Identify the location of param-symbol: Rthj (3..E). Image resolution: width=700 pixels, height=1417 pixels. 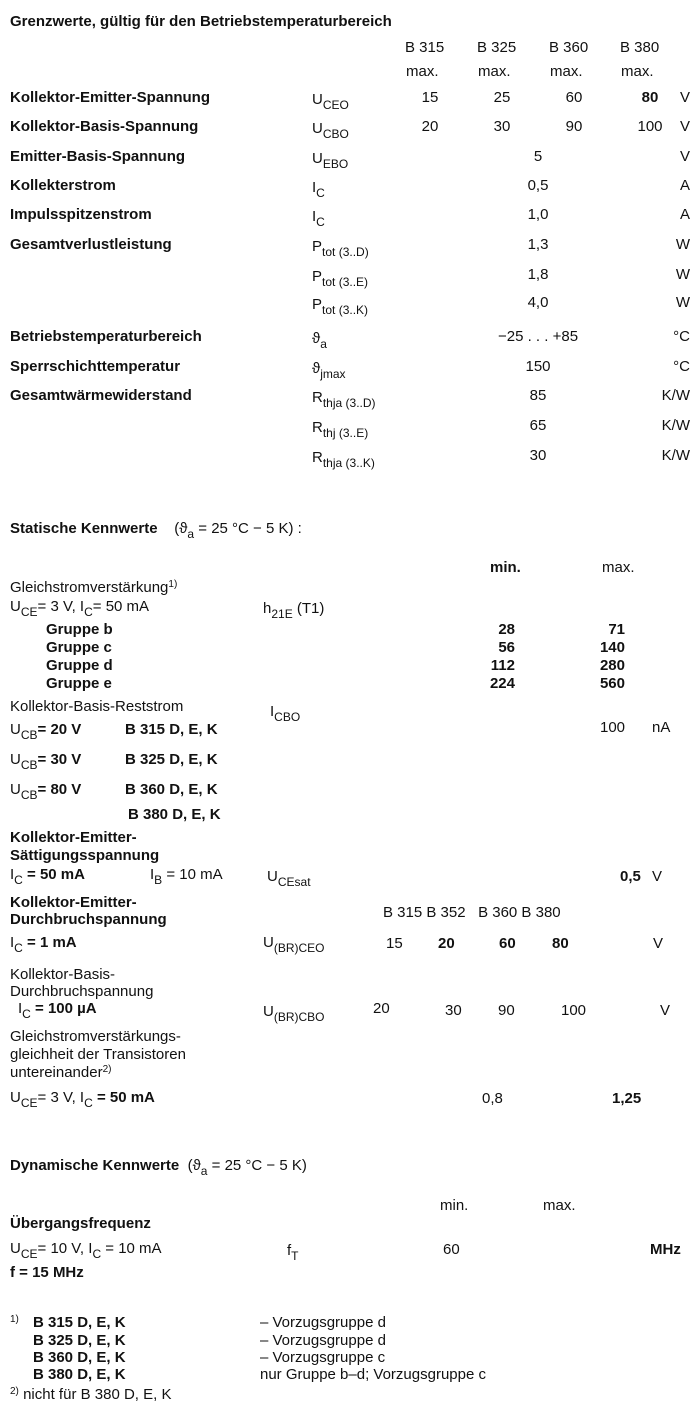
(340, 429).